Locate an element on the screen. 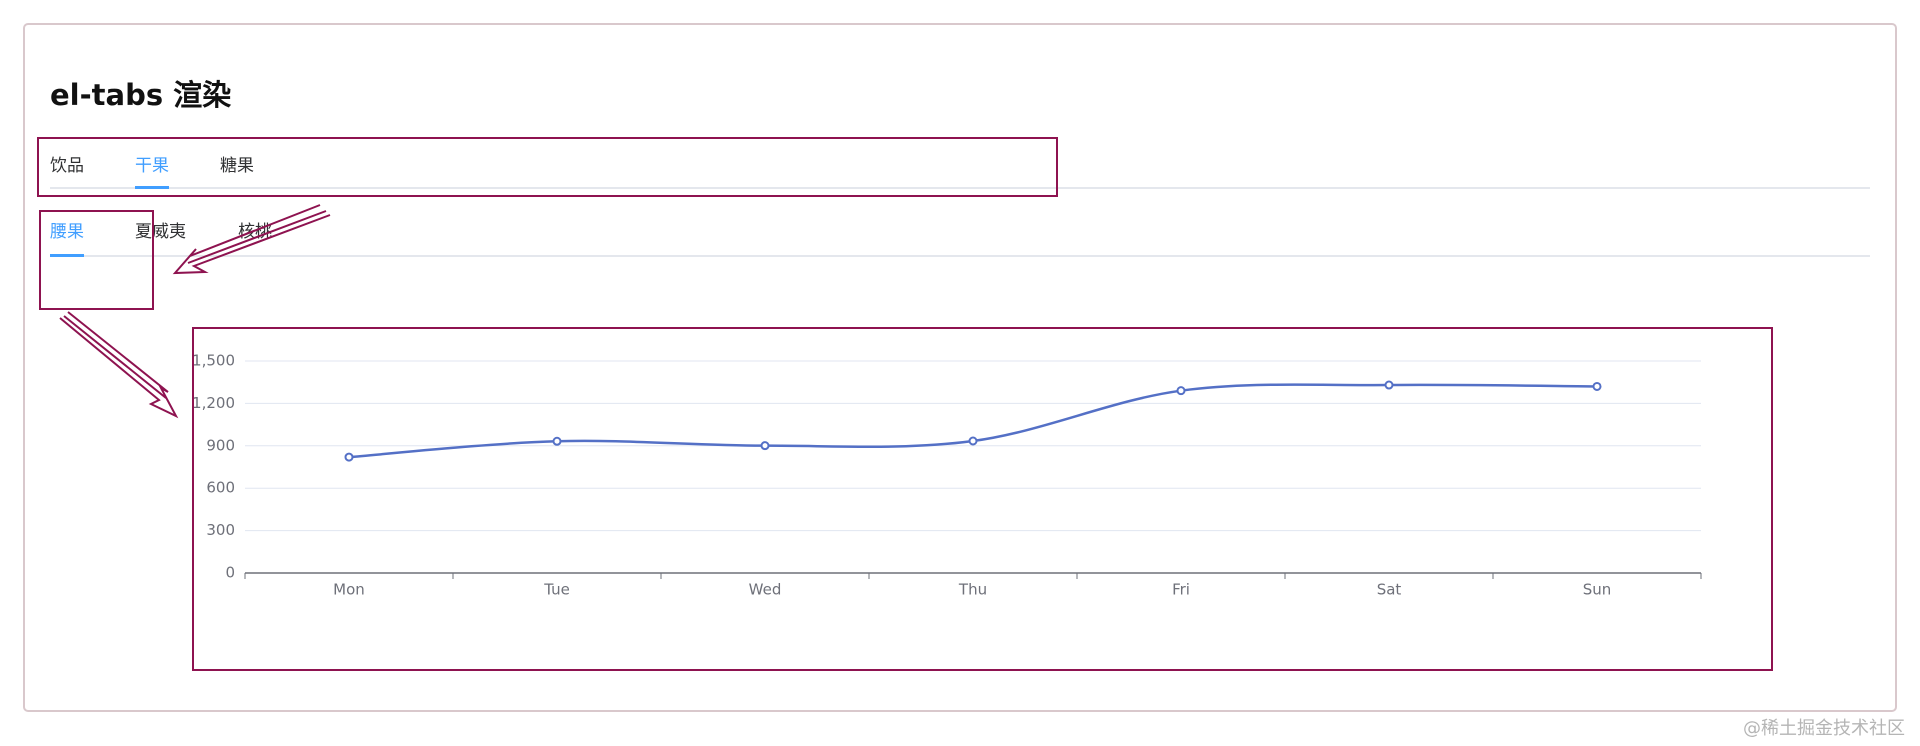 This screenshot has height=746, width=1920. y-tick-label: 900 is located at coordinates (220, 445).